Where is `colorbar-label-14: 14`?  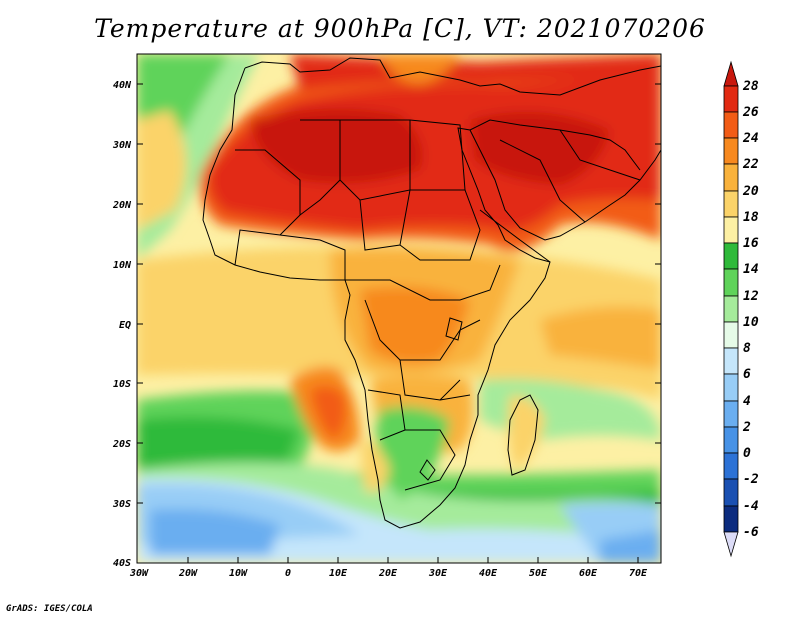 colorbar-label-14: 14 is located at coordinates (751, 269).